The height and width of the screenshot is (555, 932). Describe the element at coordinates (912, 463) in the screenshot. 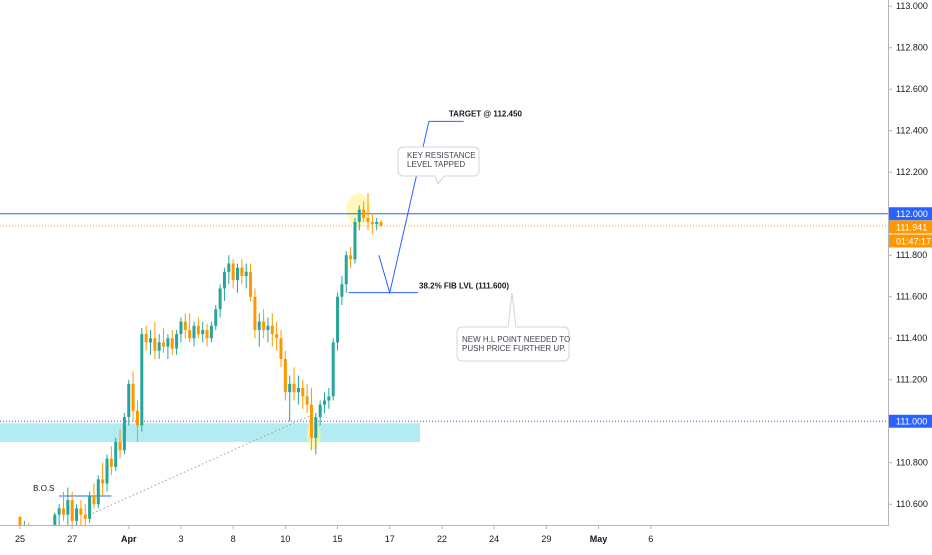

I see `price-tick-label: 110.800` at that location.